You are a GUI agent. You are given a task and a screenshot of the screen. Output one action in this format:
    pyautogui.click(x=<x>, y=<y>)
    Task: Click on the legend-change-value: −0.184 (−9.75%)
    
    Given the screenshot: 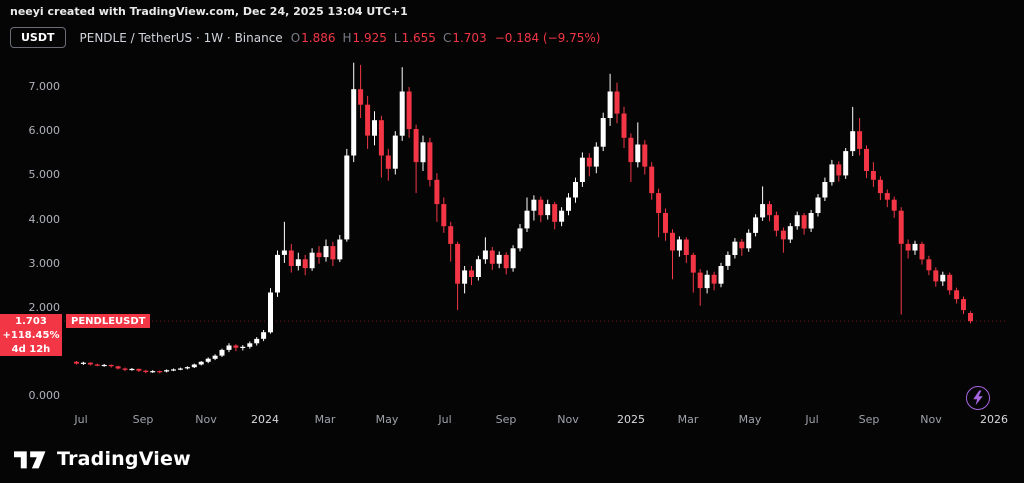 What is the action you would take?
    pyautogui.click(x=547, y=37)
    